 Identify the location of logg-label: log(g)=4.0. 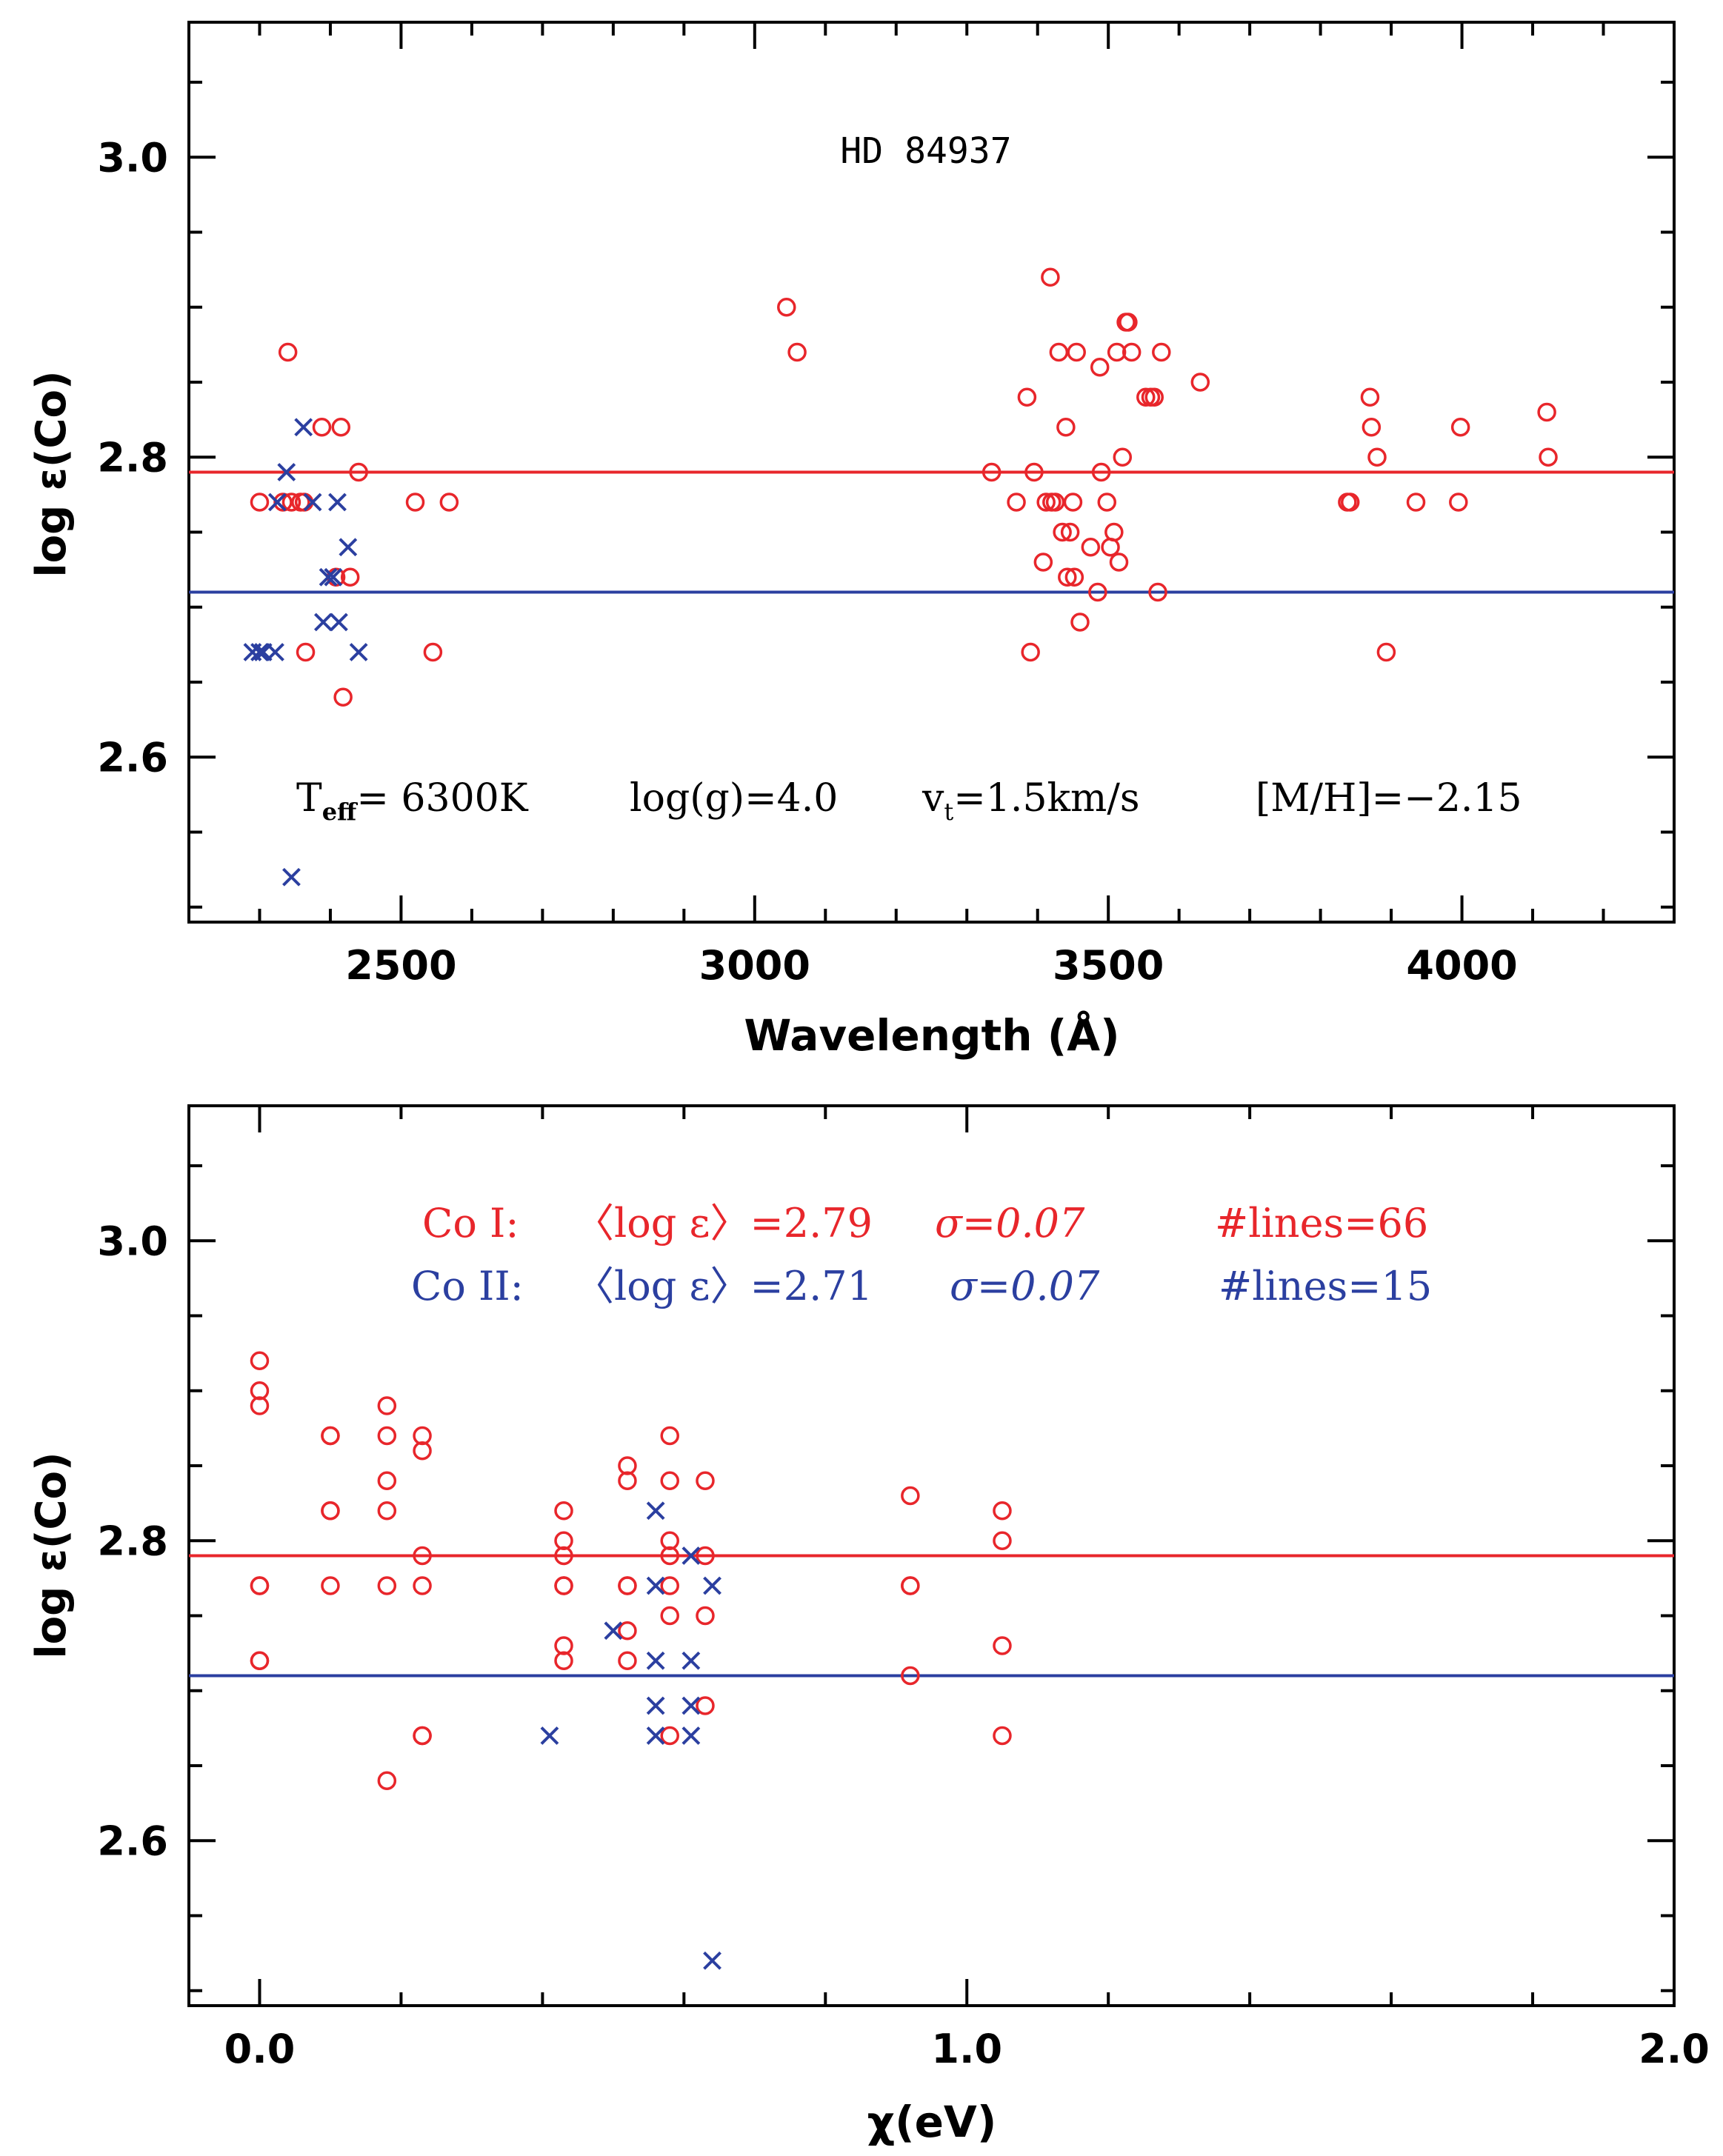
(734, 798).